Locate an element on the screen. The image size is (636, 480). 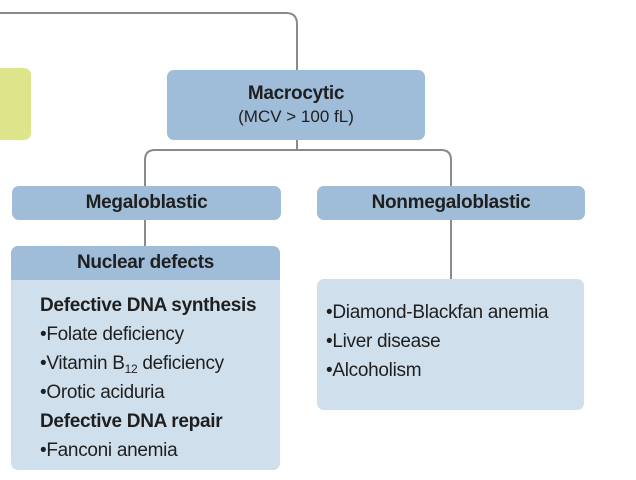
branch-connector is located at coordinates (298, 163).